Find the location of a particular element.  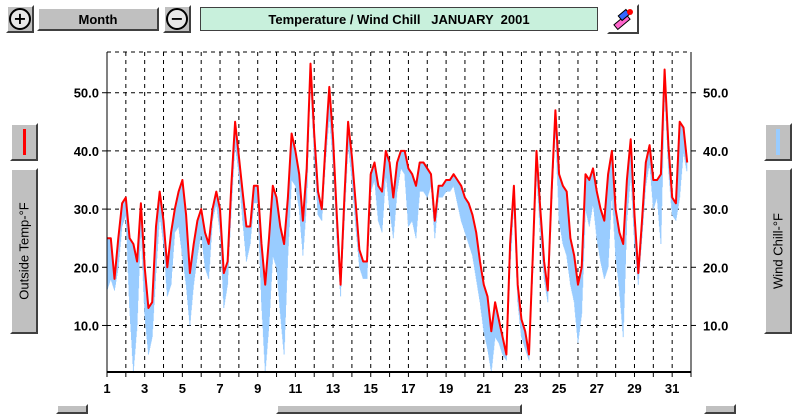

zoom-out-icon: − is located at coordinates (177, 19).